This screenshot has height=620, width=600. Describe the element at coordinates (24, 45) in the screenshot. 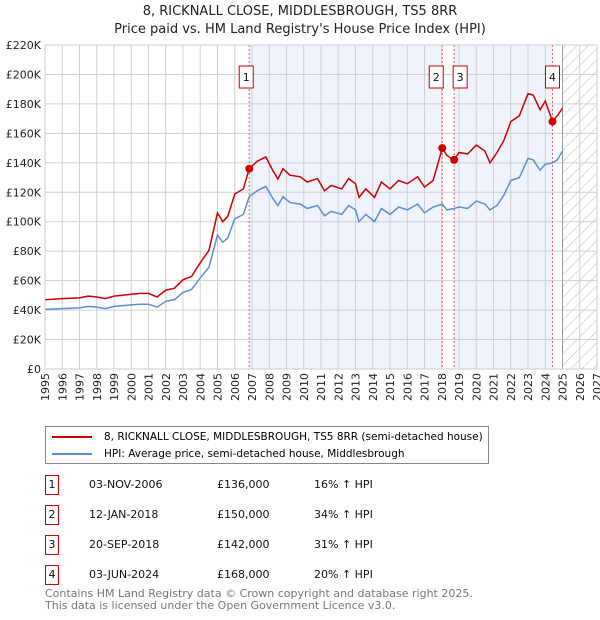

I see `y-tick-label: £220K` at that location.